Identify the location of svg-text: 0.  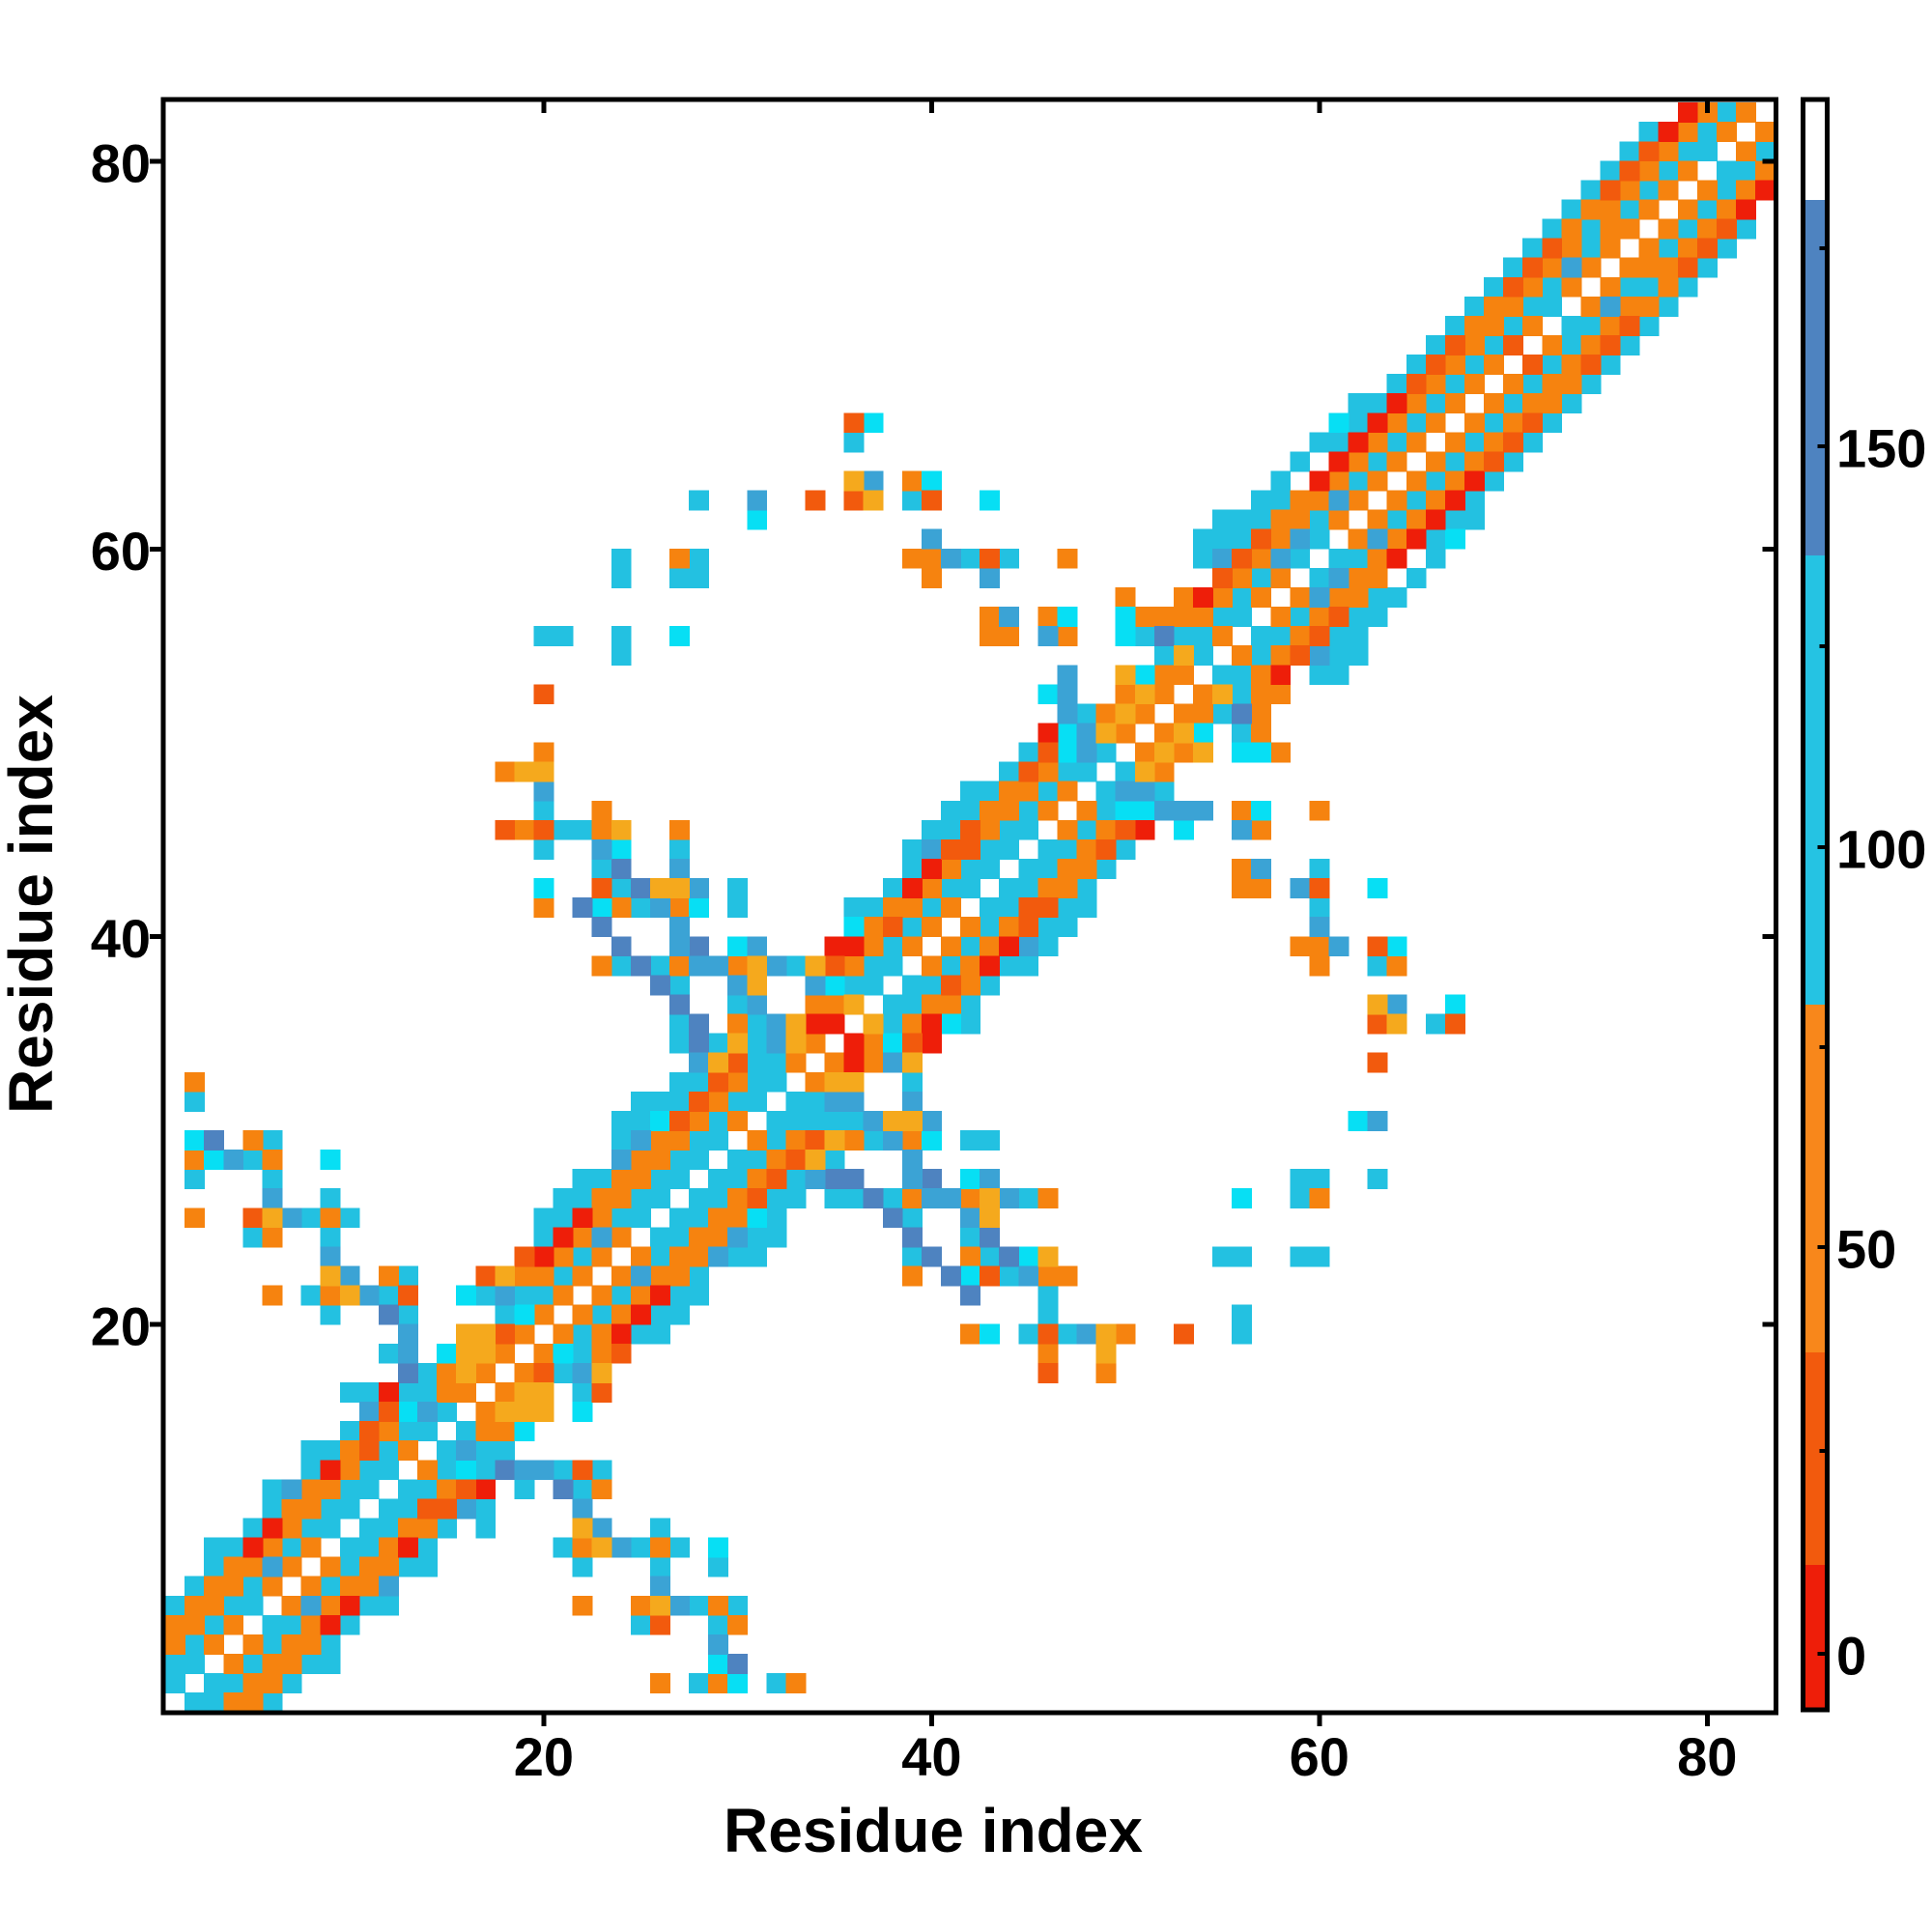
(1851, 1656).